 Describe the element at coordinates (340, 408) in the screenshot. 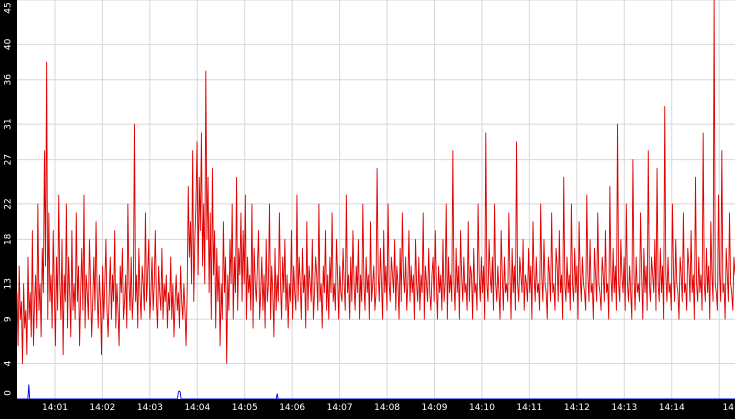

I see `x-tick-label: 14:07` at that location.